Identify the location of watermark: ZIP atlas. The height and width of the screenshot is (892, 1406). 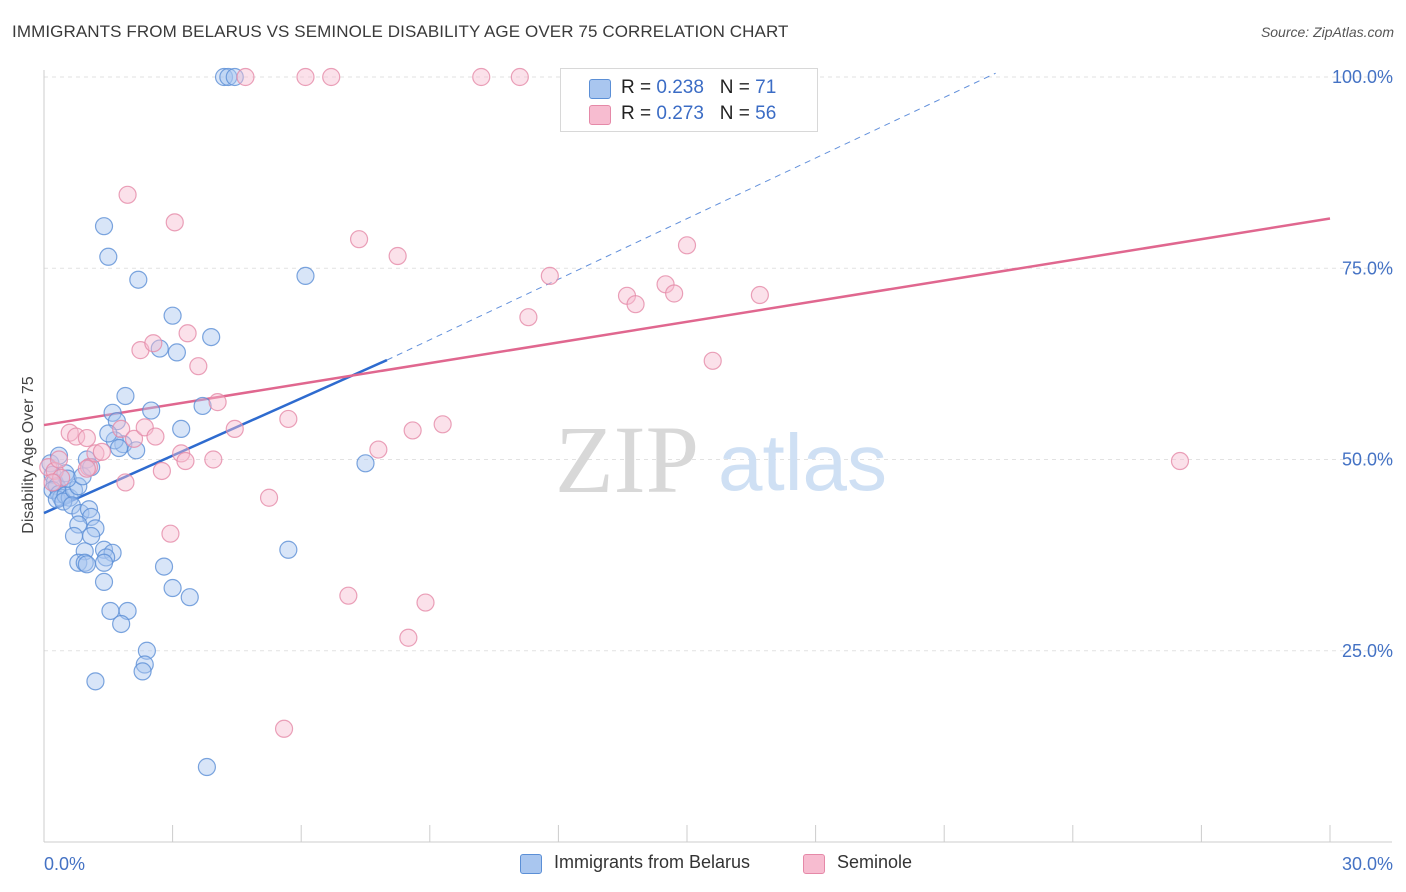
(721, 459).